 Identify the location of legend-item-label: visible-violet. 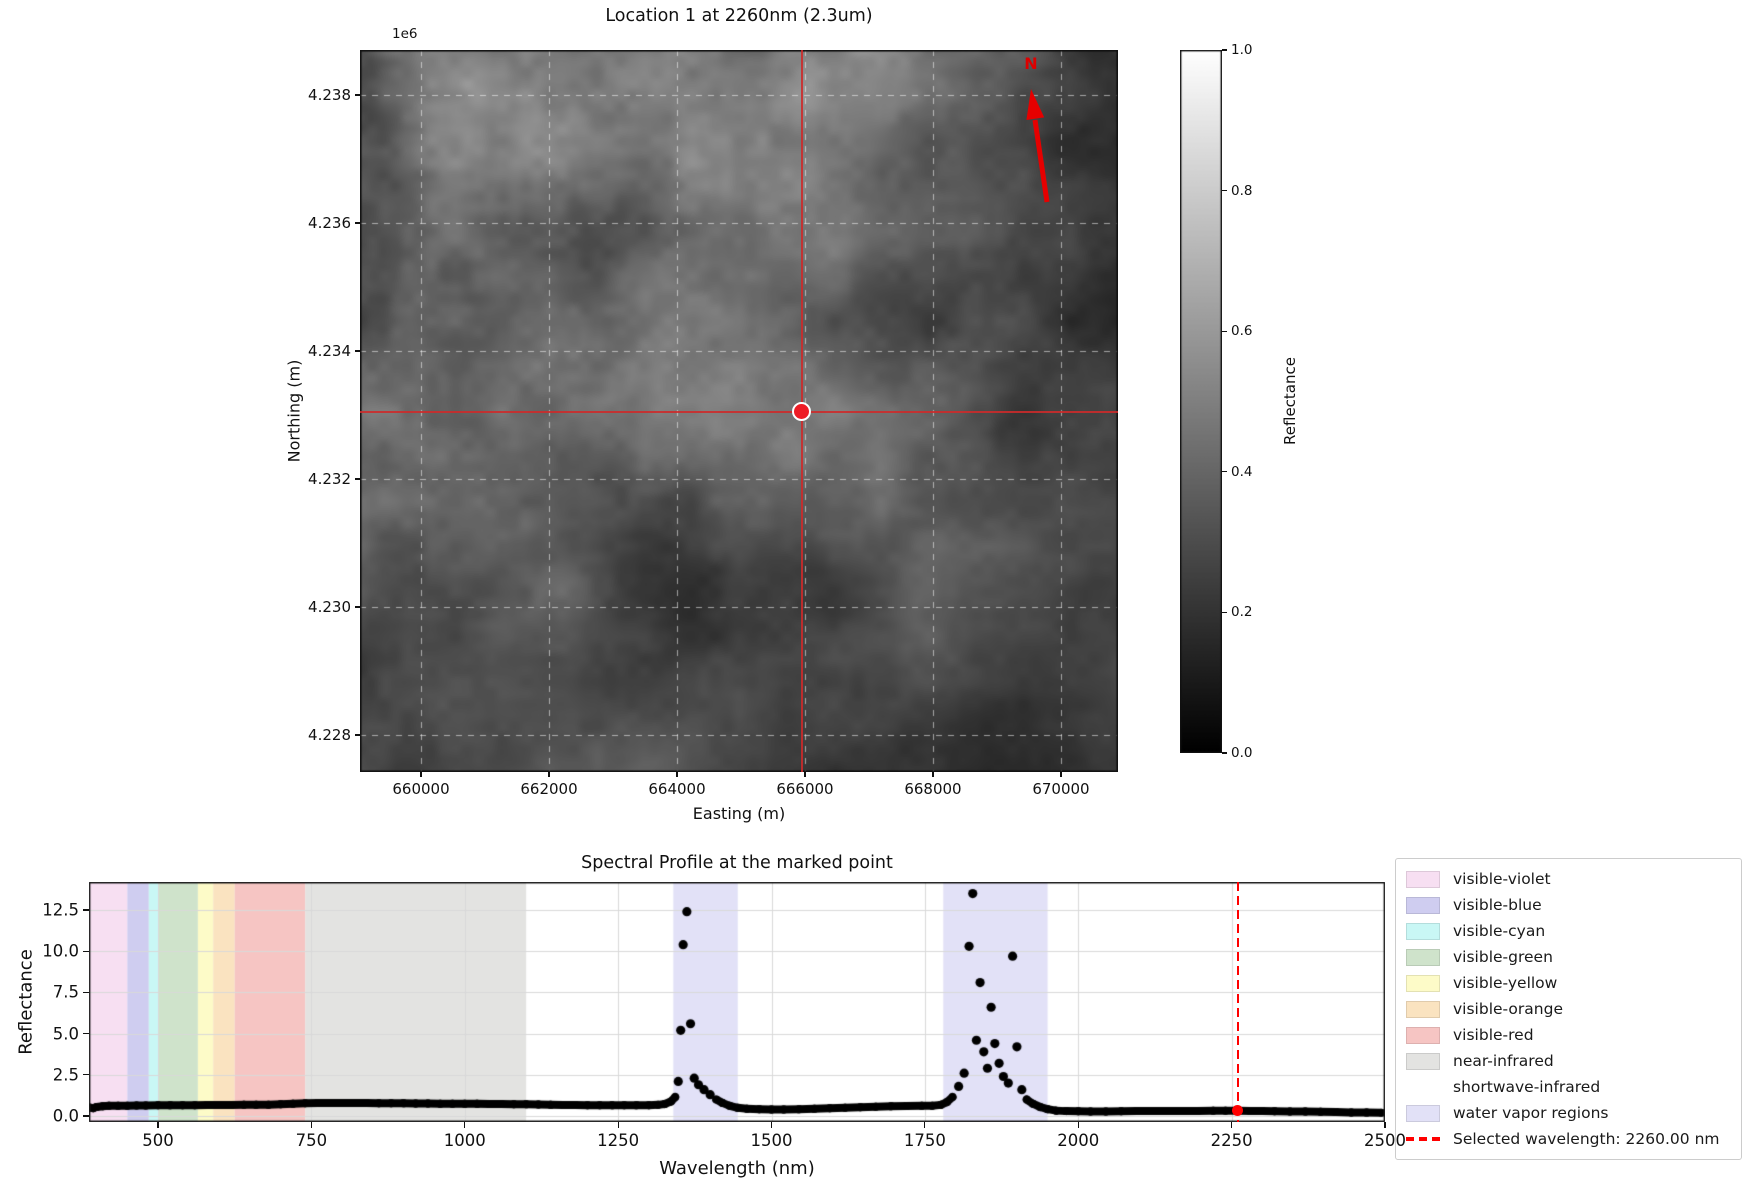
(1502, 879).